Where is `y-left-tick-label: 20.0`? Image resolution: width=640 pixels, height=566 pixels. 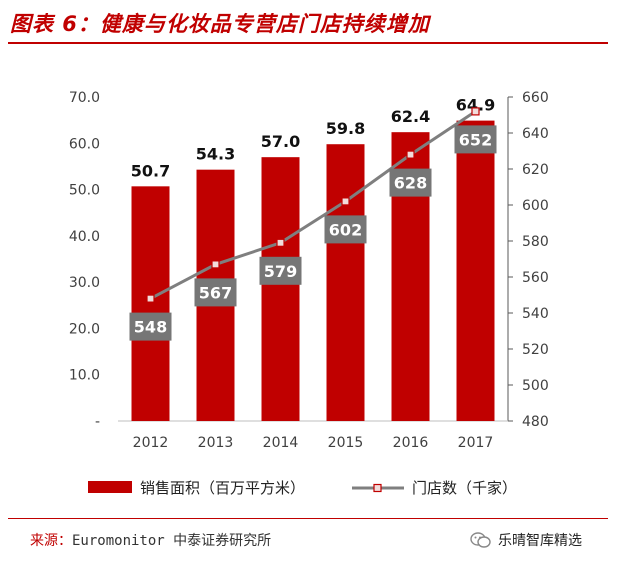
y-left-tick-label: 20.0 is located at coordinates (84, 329).